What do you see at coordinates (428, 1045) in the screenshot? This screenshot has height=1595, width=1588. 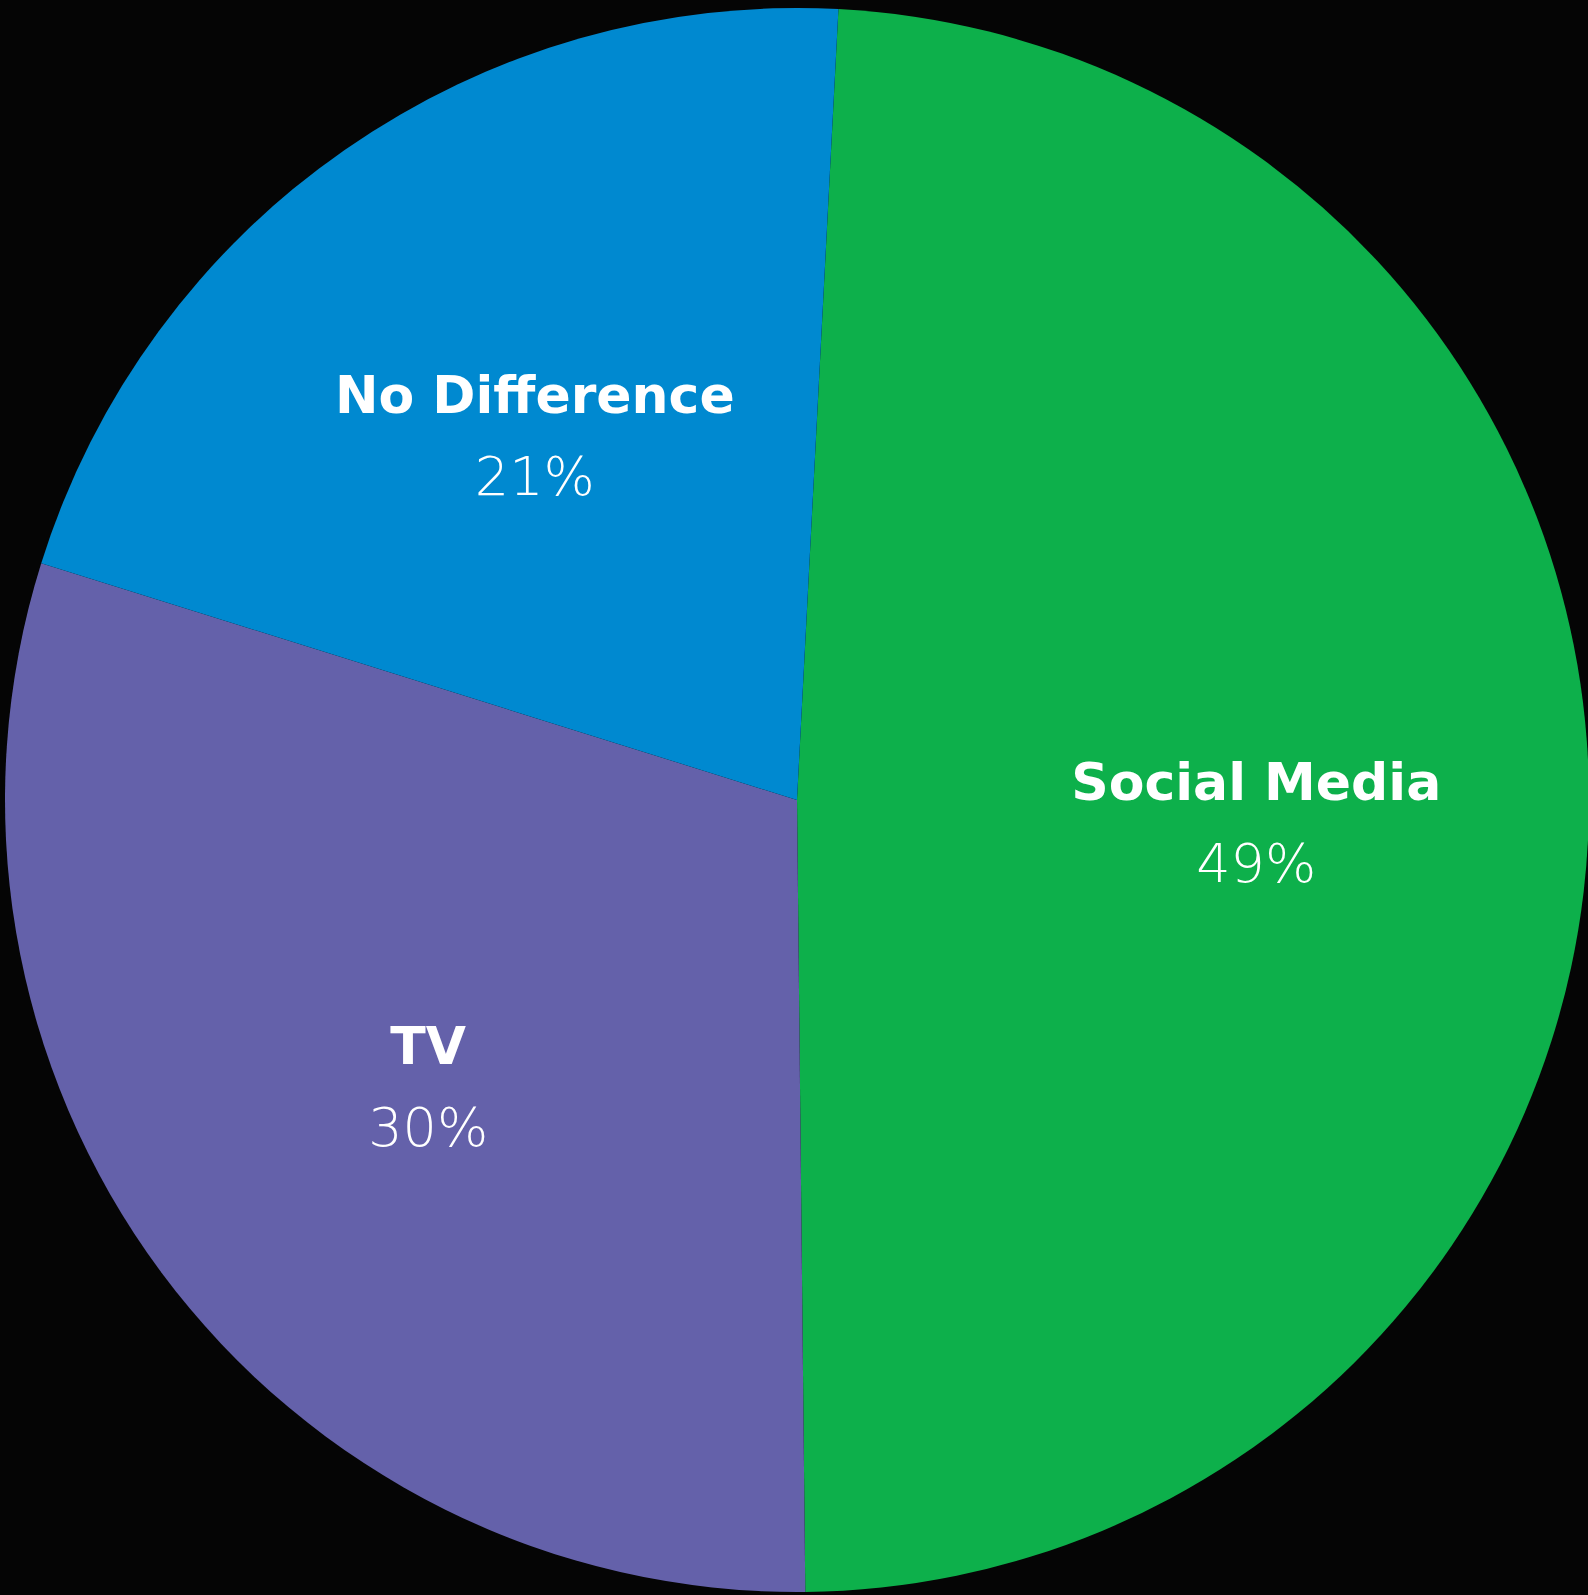 I see `slice-label: TV` at bounding box center [428, 1045].